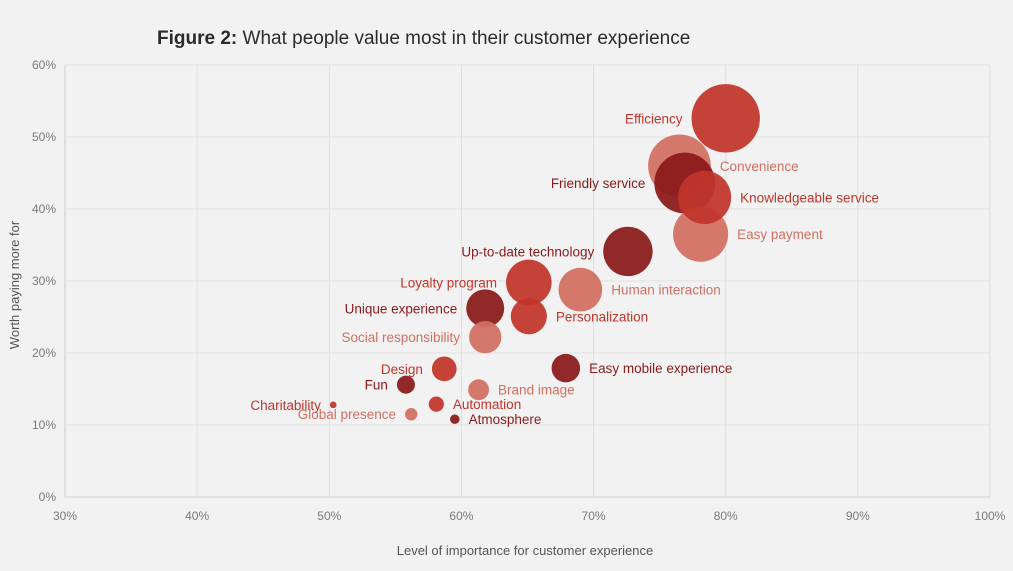 Image resolution: width=1013 pixels, height=571 pixels. What do you see at coordinates (402, 369) in the screenshot?
I see `label-design: Design` at bounding box center [402, 369].